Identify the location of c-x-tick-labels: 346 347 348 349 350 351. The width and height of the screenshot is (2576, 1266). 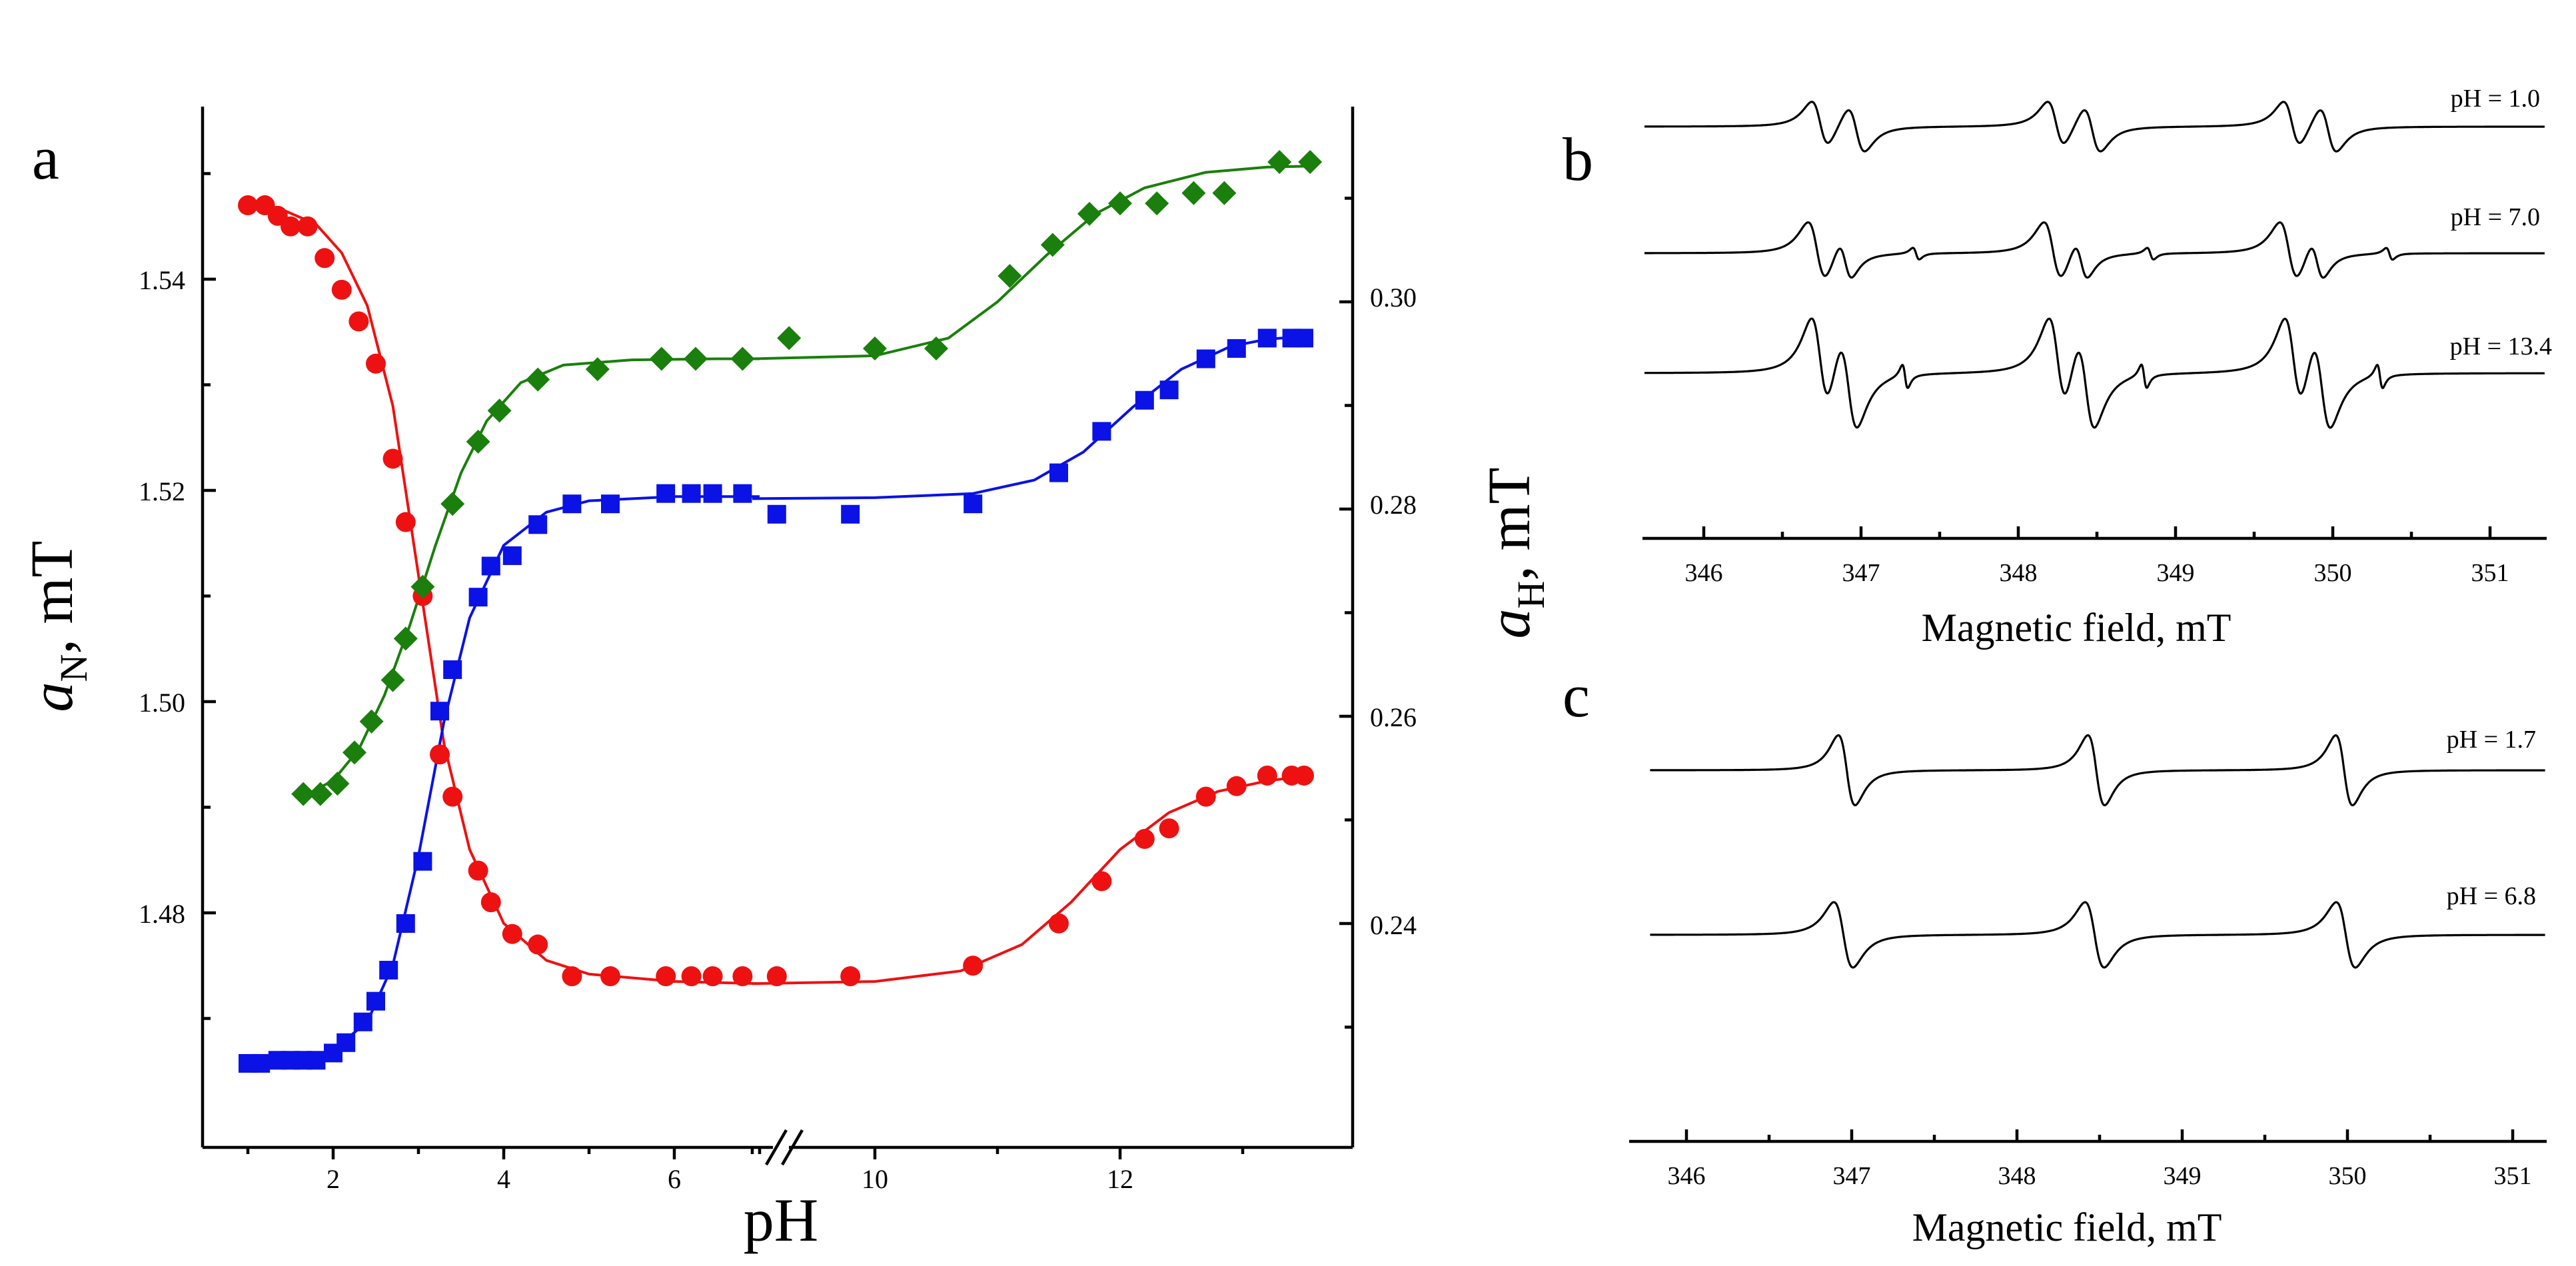
(2100, 1176).